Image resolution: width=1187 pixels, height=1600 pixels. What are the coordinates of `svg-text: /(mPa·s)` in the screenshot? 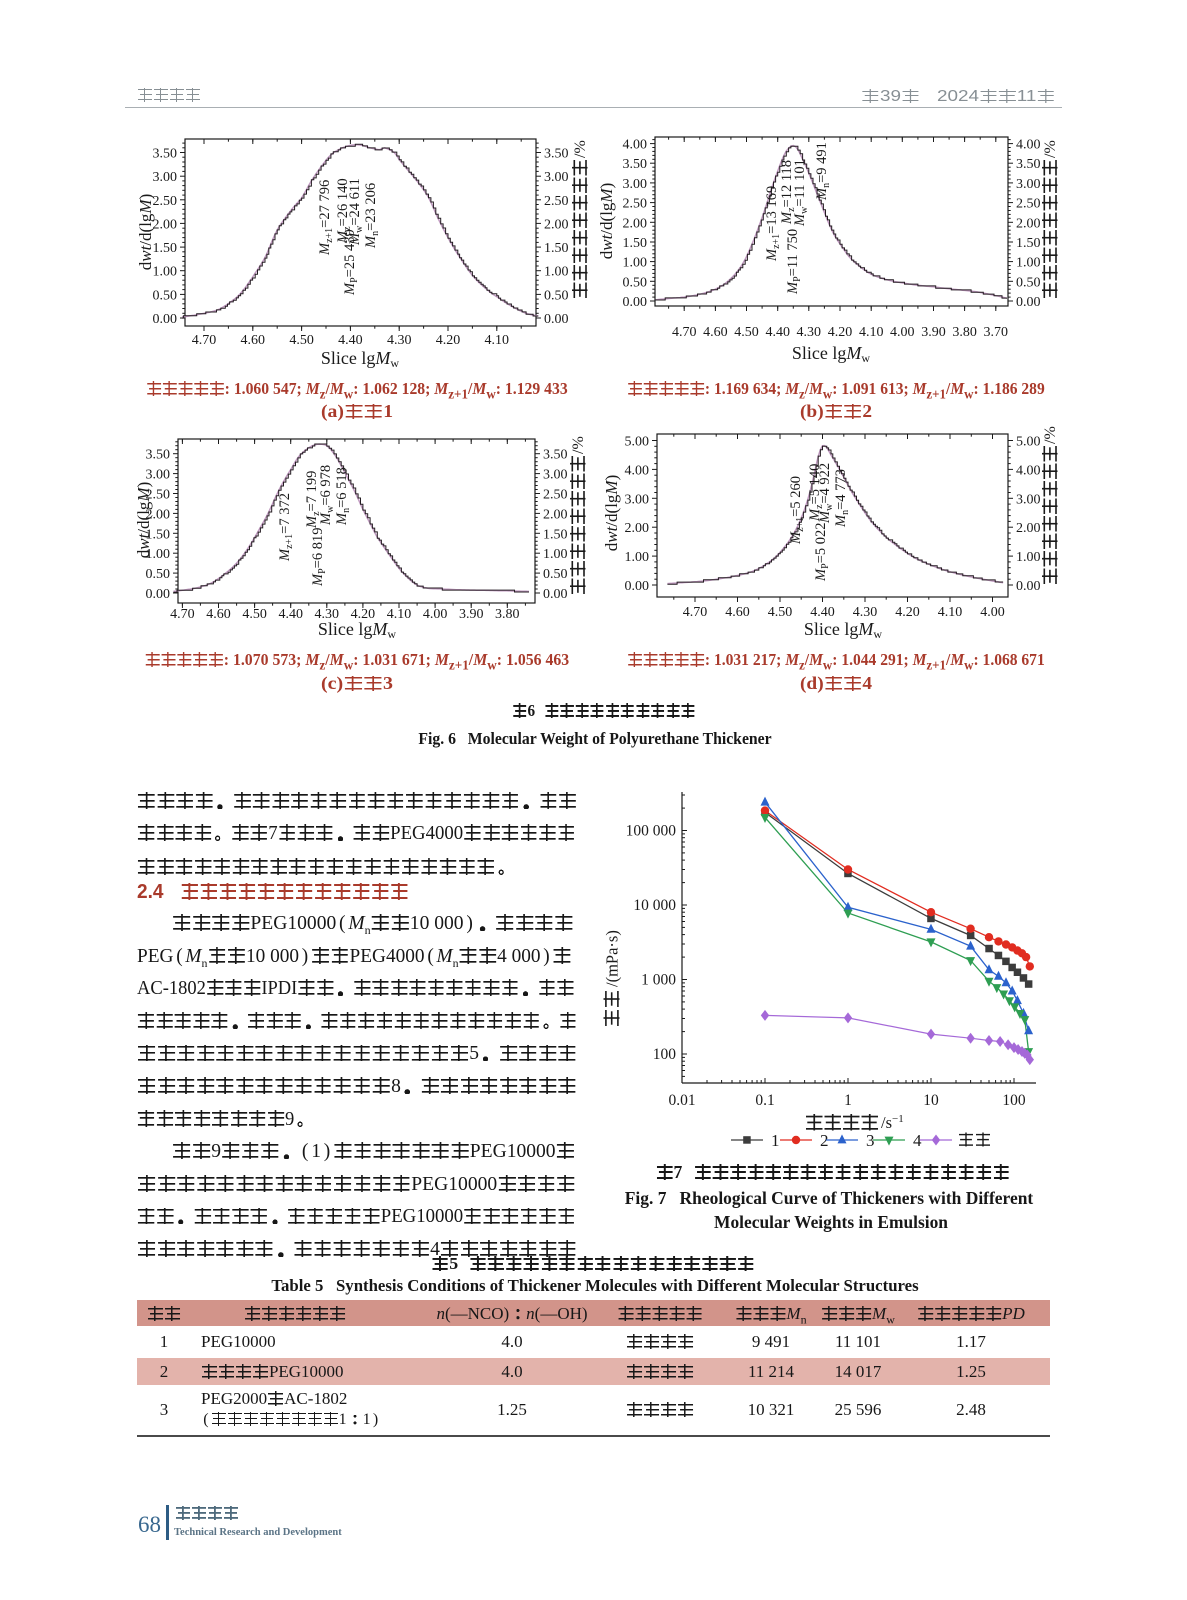 It's located at (612, 958).